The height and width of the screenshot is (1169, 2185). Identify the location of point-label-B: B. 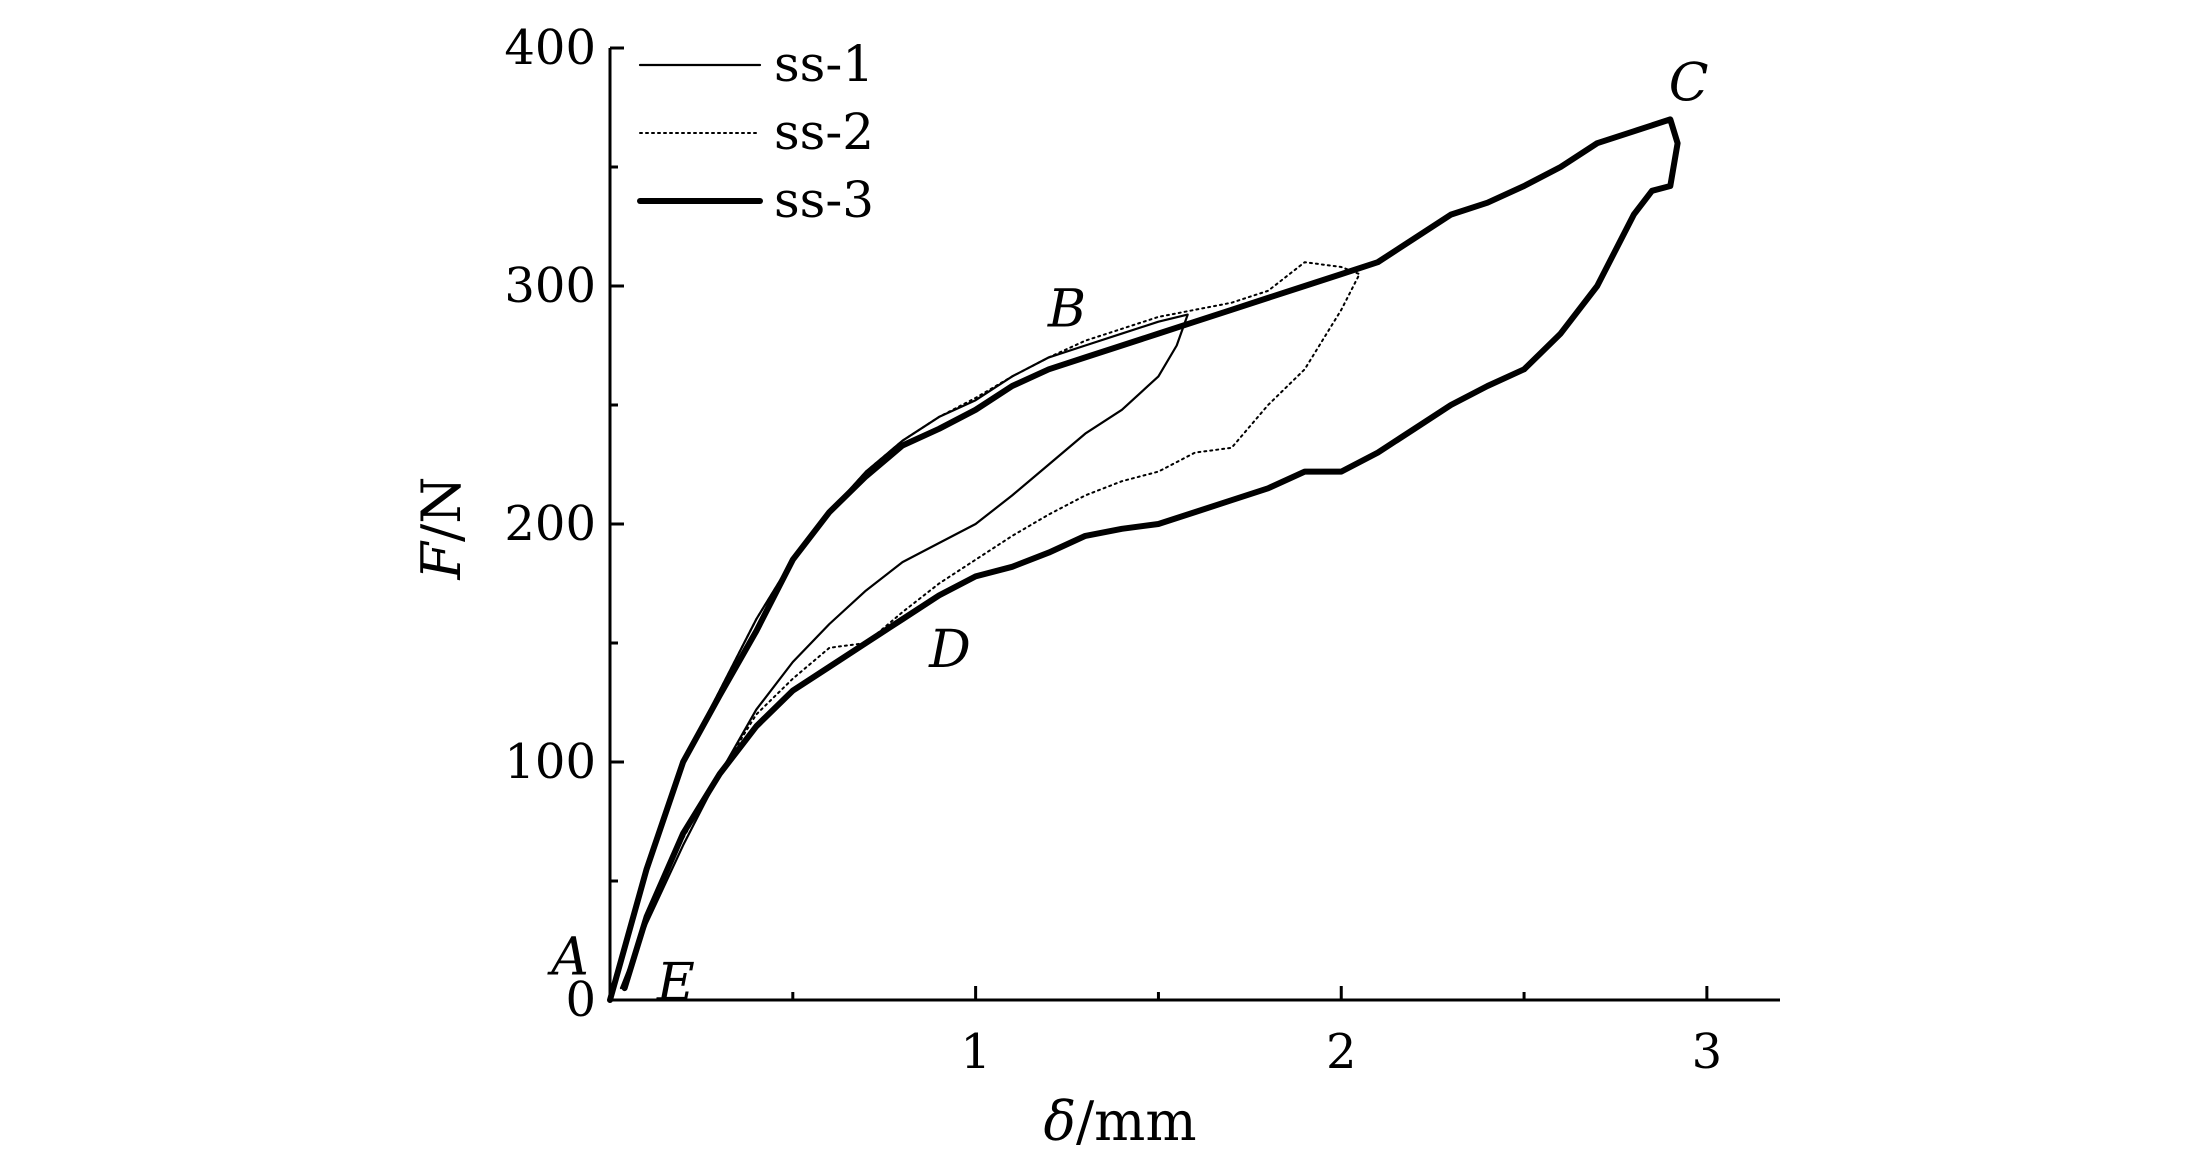
(1066, 309).